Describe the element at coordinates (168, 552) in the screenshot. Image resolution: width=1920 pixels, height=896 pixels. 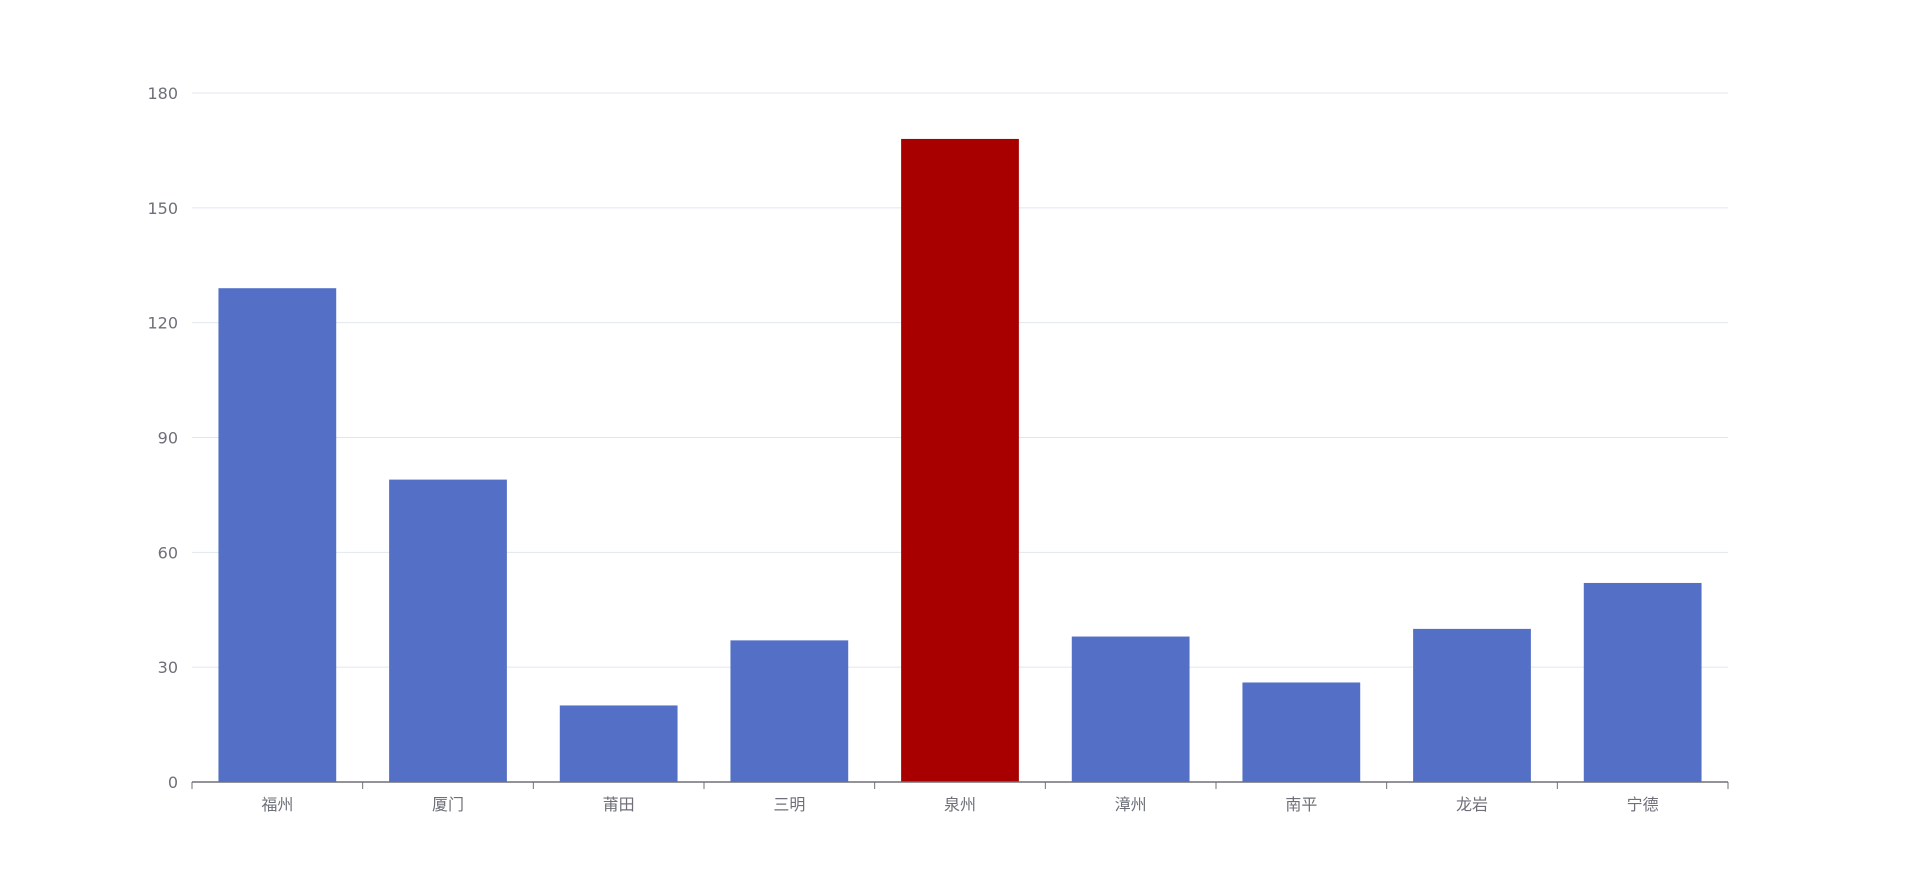
I see `y-tick-label: 60` at that location.